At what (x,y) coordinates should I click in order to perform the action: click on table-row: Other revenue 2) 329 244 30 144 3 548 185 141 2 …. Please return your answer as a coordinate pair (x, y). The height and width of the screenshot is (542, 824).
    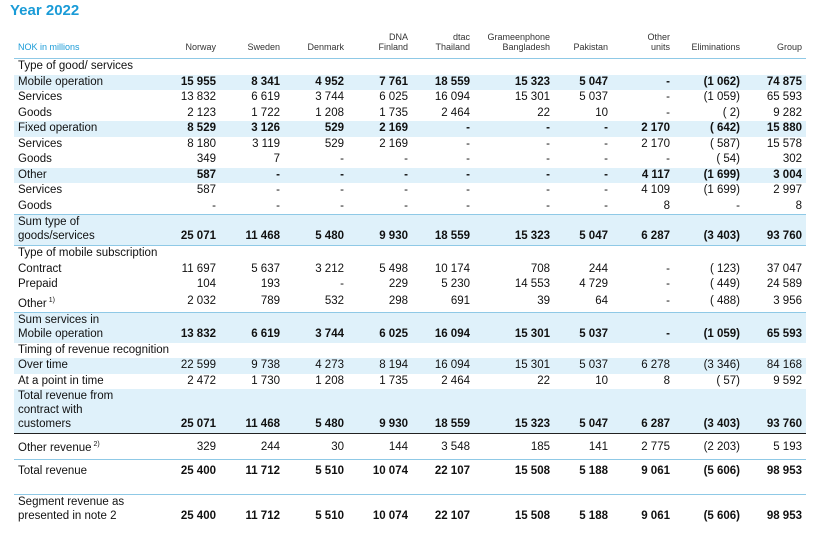
    Looking at the image, I should click on (410, 447).